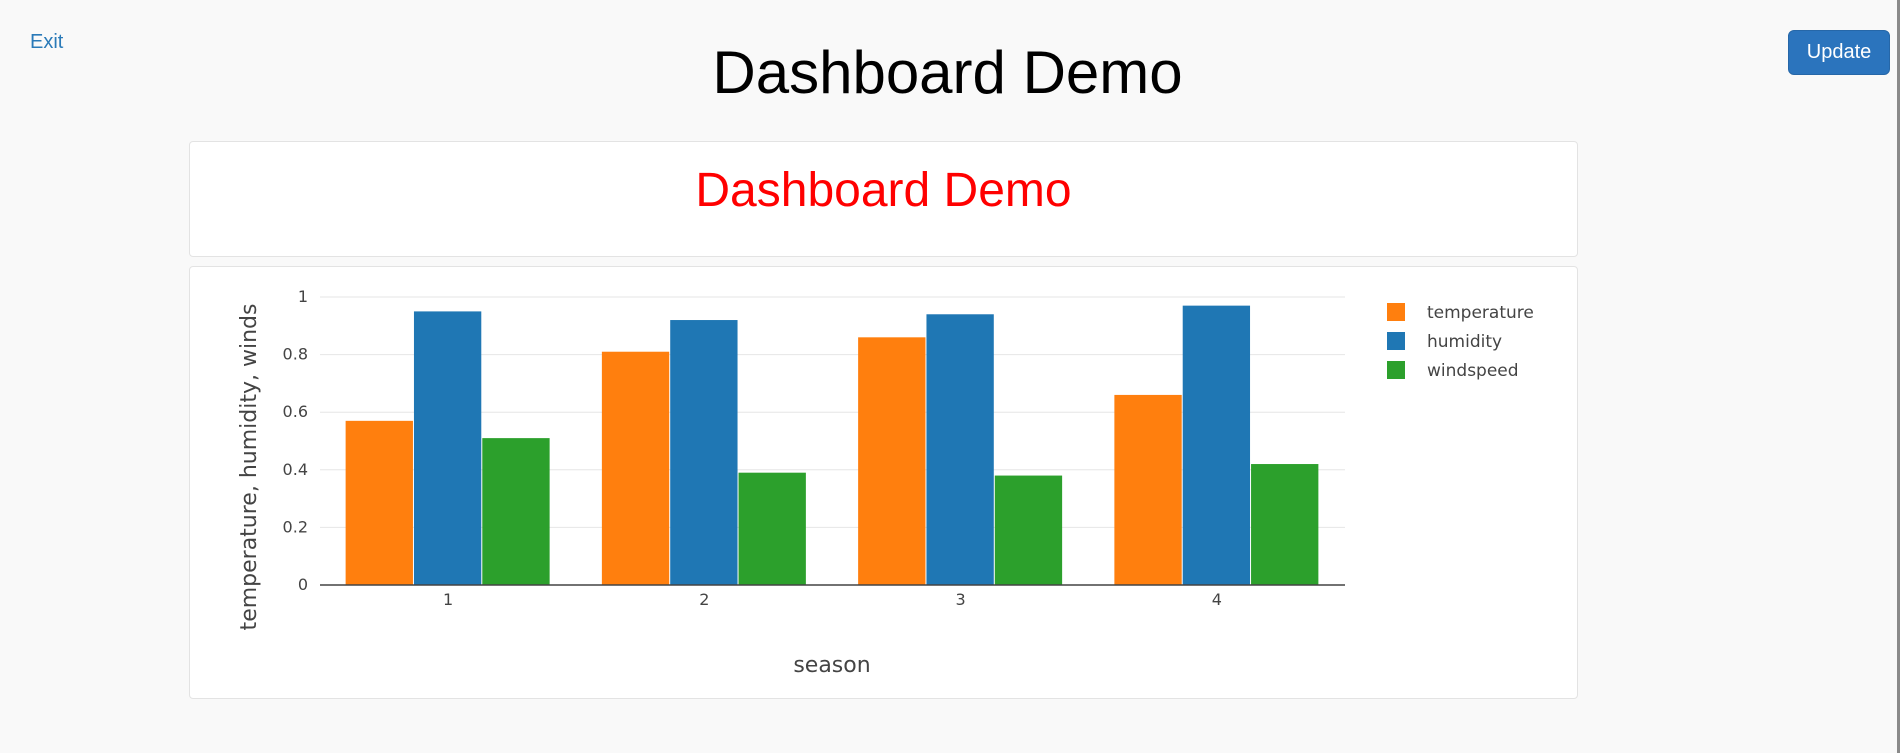 The height and width of the screenshot is (753, 1900). I want to click on y-tick-label: 0.2, so click(295, 526).